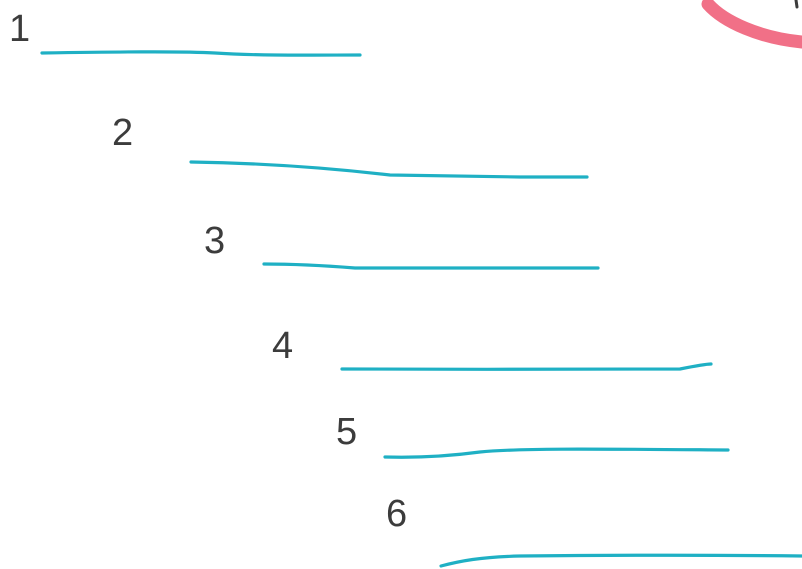 The image size is (802, 569). What do you see at coordinates (123, 133) in the screenshot?
I see `item-number-2: 2` at bounding box center [123, 133].